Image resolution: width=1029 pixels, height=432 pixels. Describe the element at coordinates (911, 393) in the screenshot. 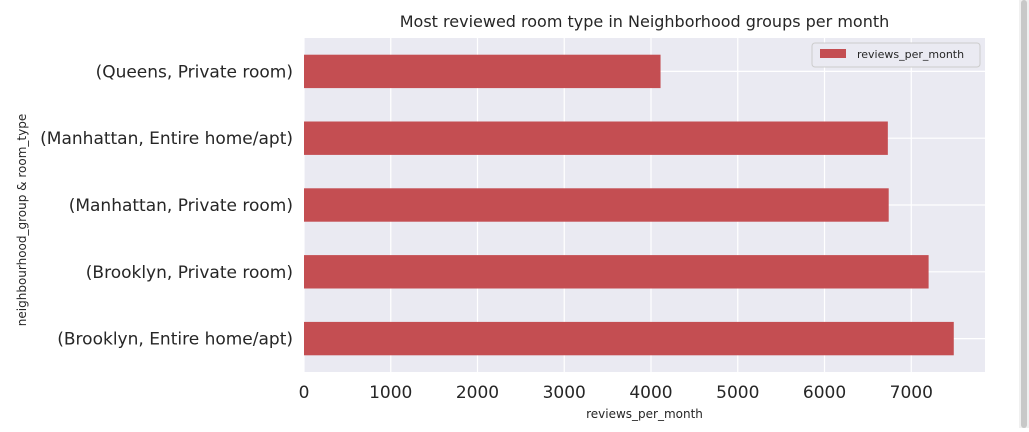

I see `x-tick-label: 7000` at that location.